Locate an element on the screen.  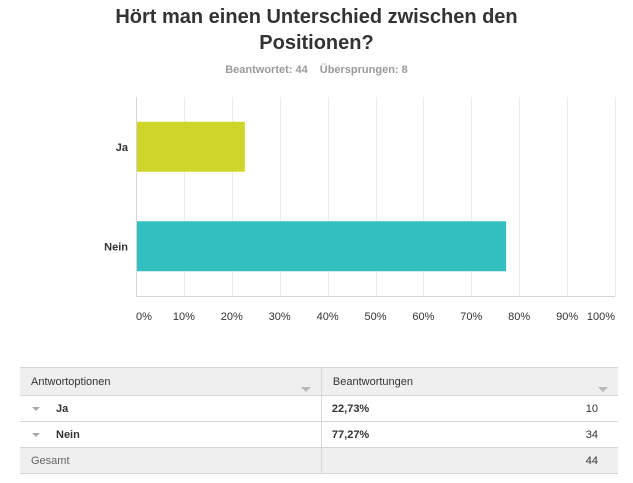
row-percent: 22,73% is located at coordinates (350, 408).